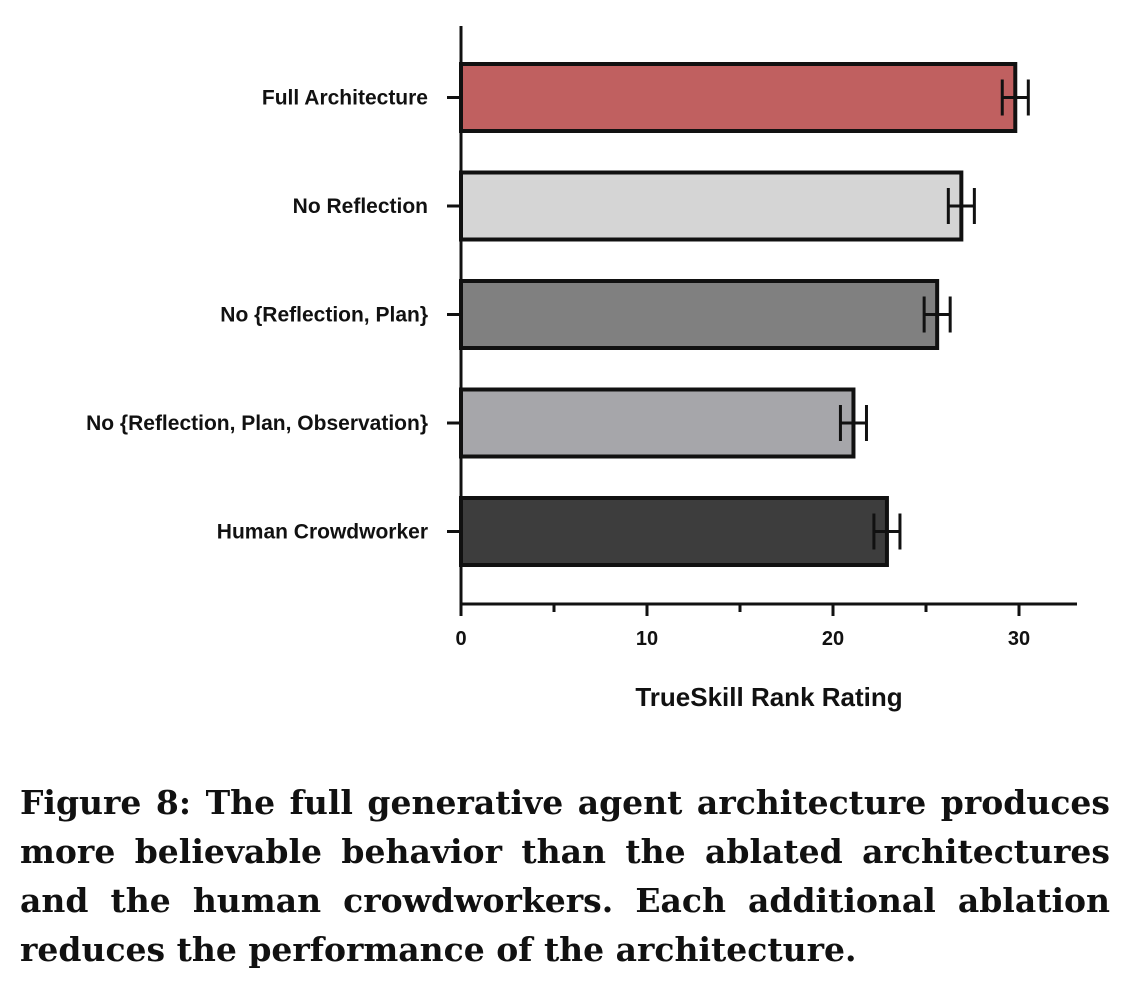 The height and width of the screenshot is (999, 1147). What do you see at coordinates (324, 315) in the screenshot?
I see `category-label-2: No {Reflection, Plan}` at bounding box center [324, 315].